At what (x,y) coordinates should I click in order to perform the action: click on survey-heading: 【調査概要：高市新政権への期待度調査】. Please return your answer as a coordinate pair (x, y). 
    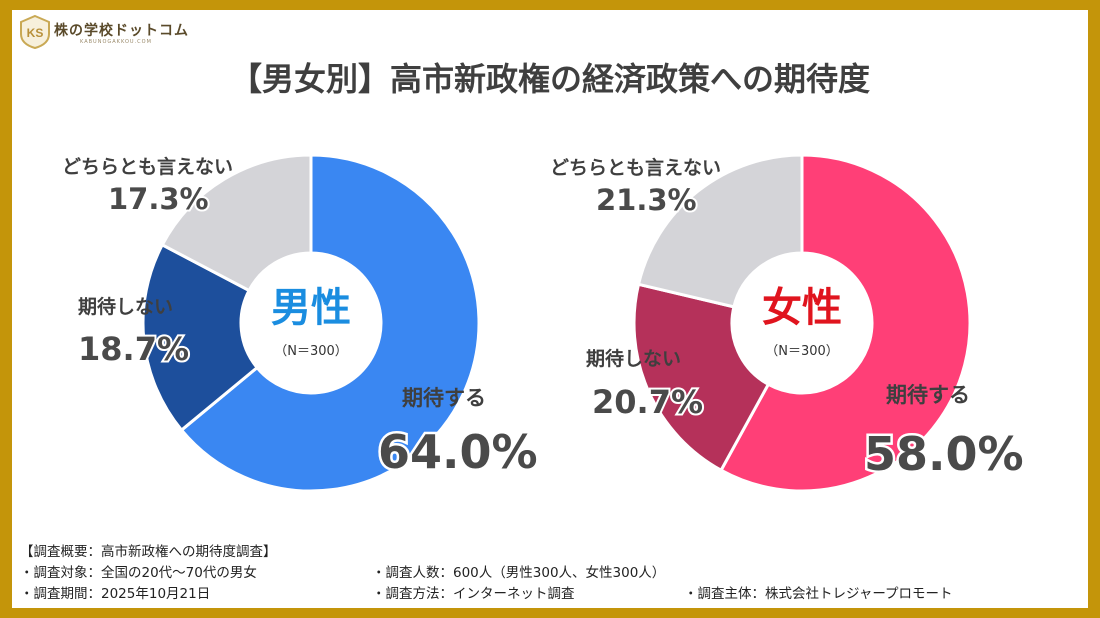
    Looking at the image, I should click on (148, 552).